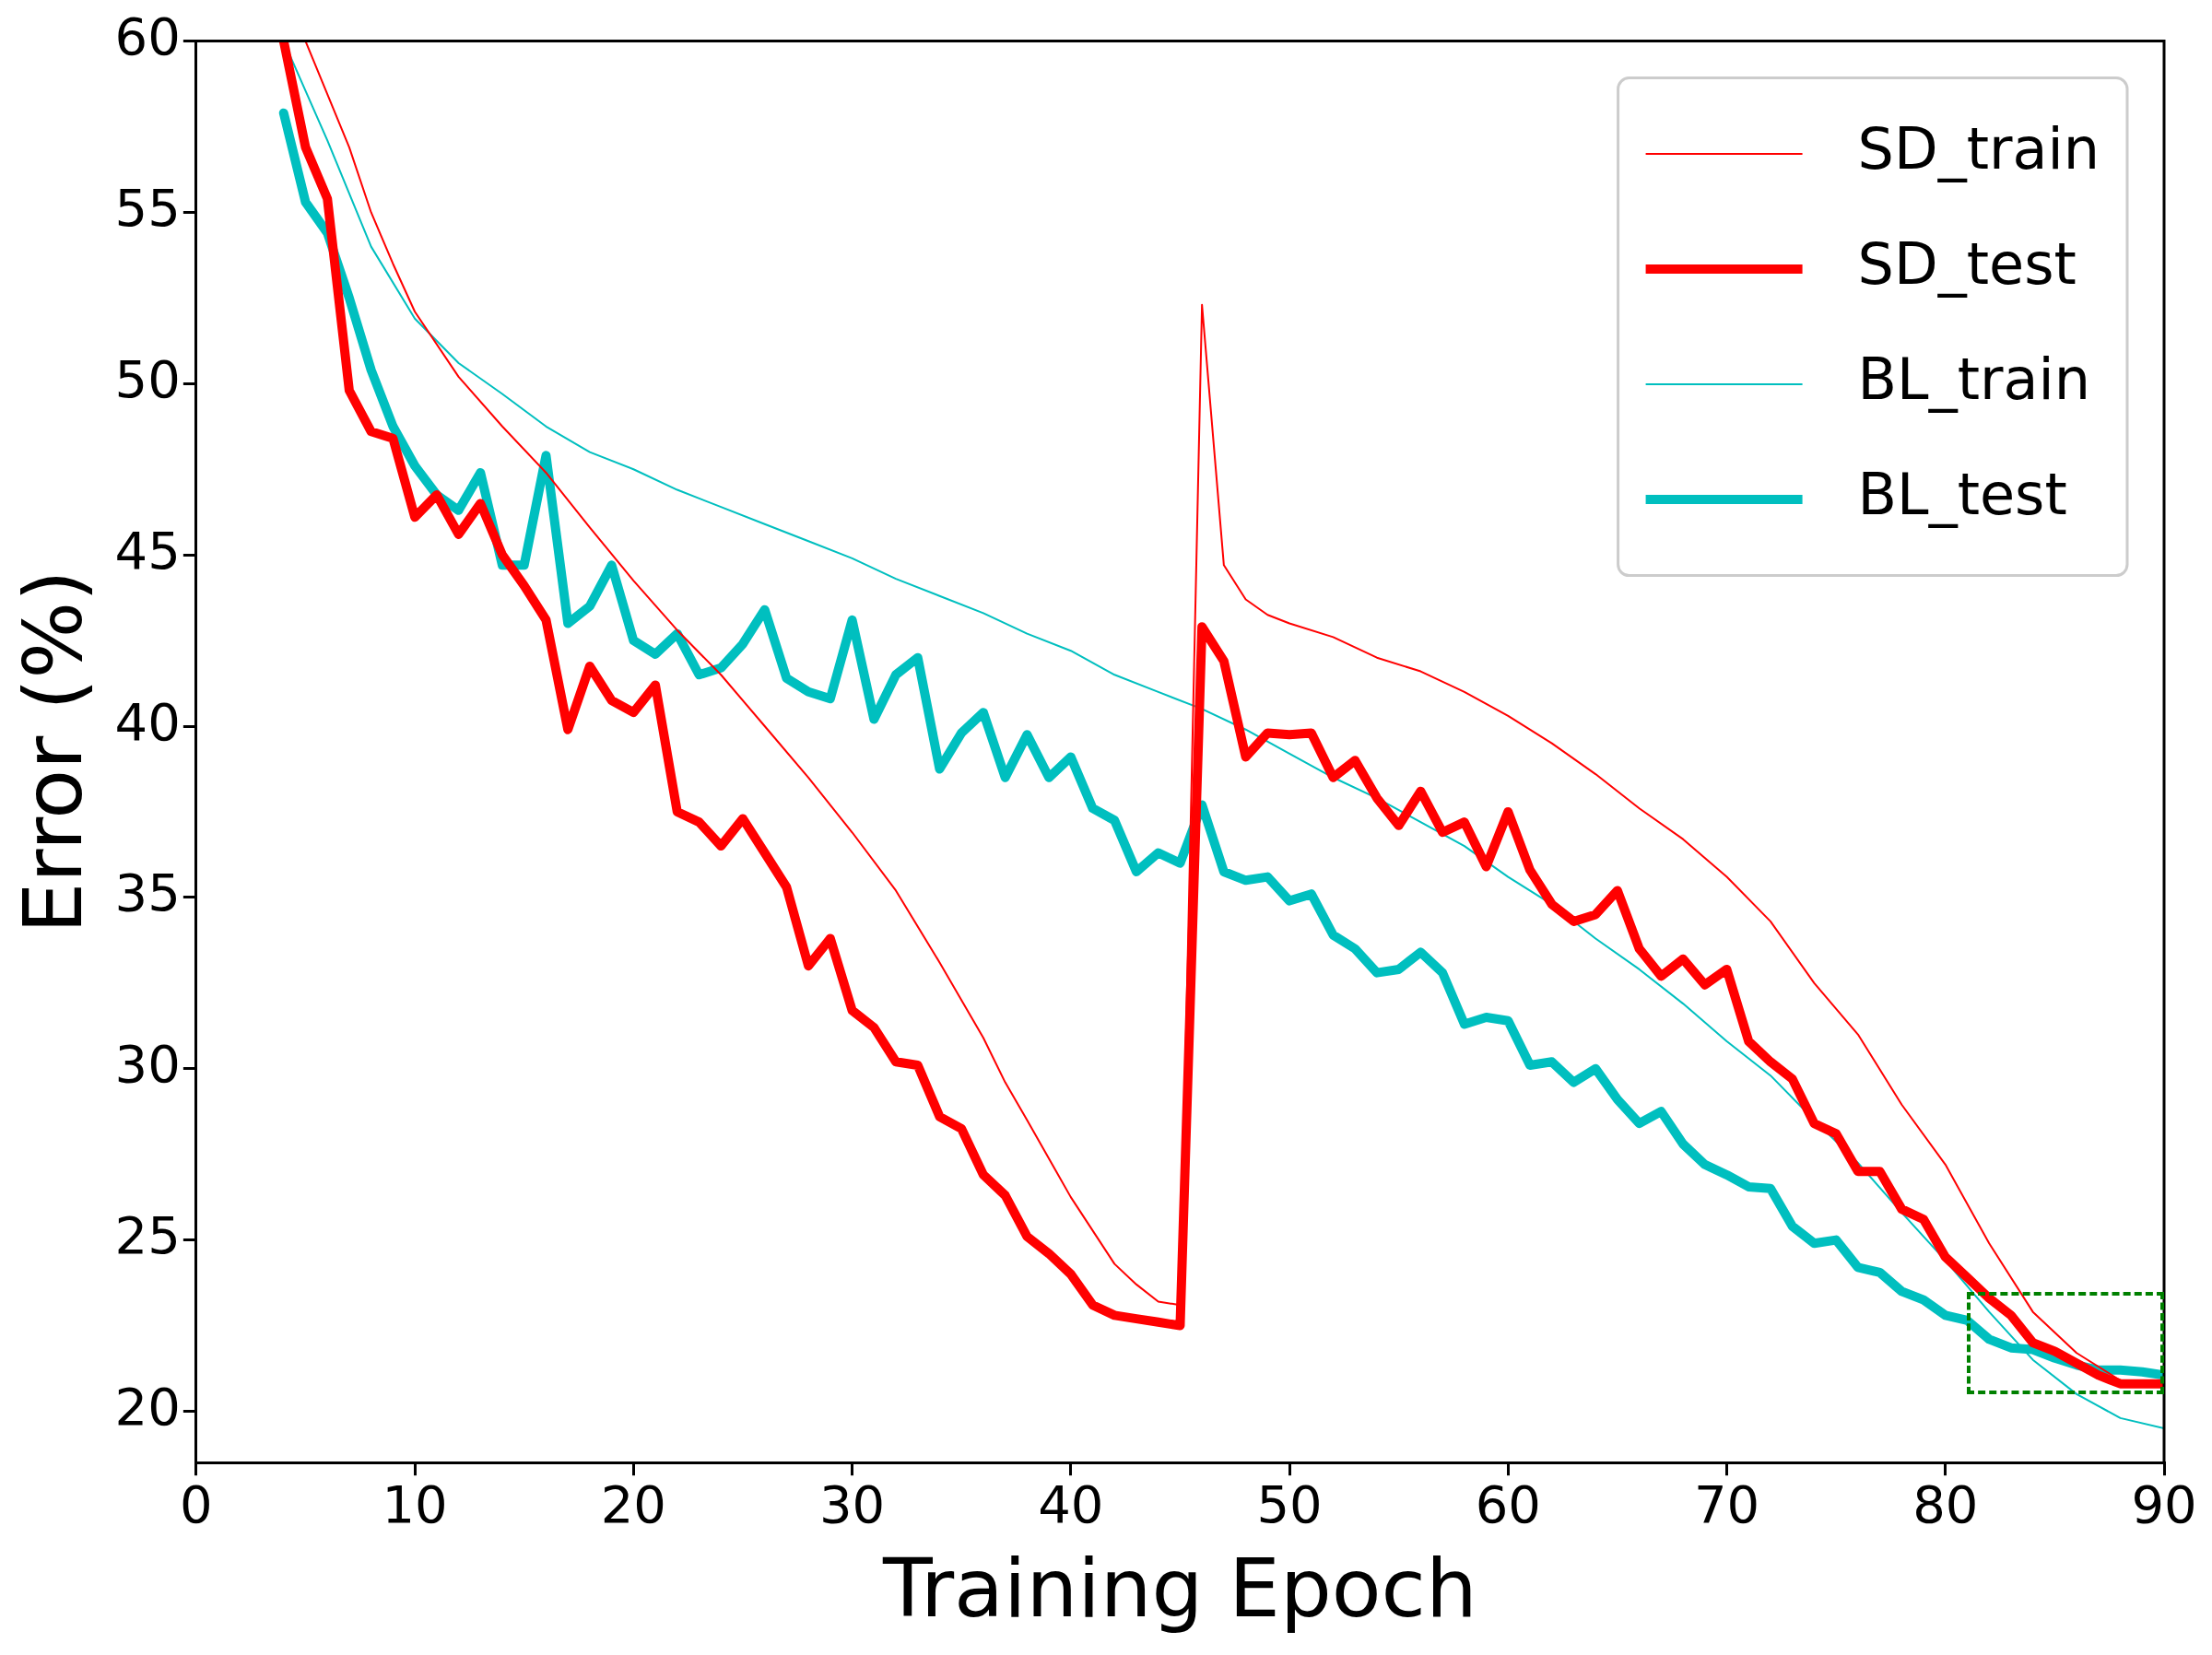  I want to click on x-tick-label: 30, so click(852, 1504).